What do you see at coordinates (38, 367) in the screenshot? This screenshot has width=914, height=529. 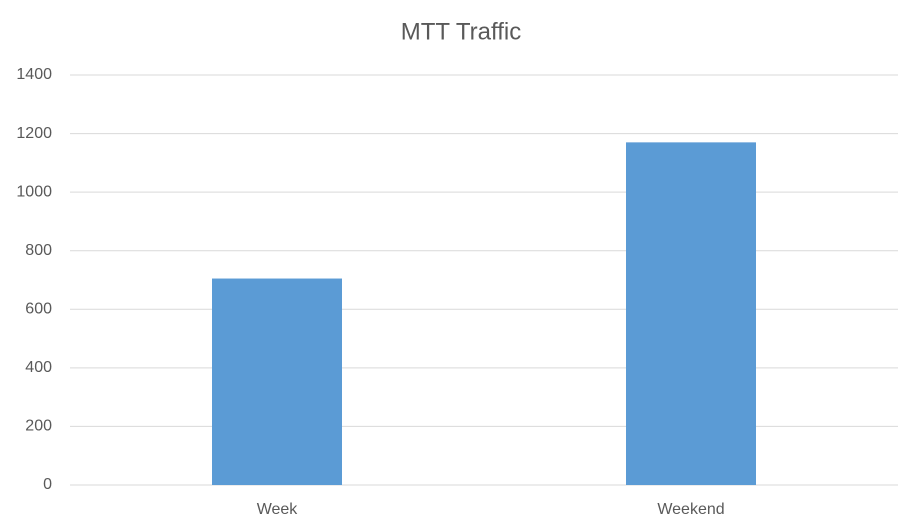 I see `y-tick-label: 400` at bounding box center [38, 367].